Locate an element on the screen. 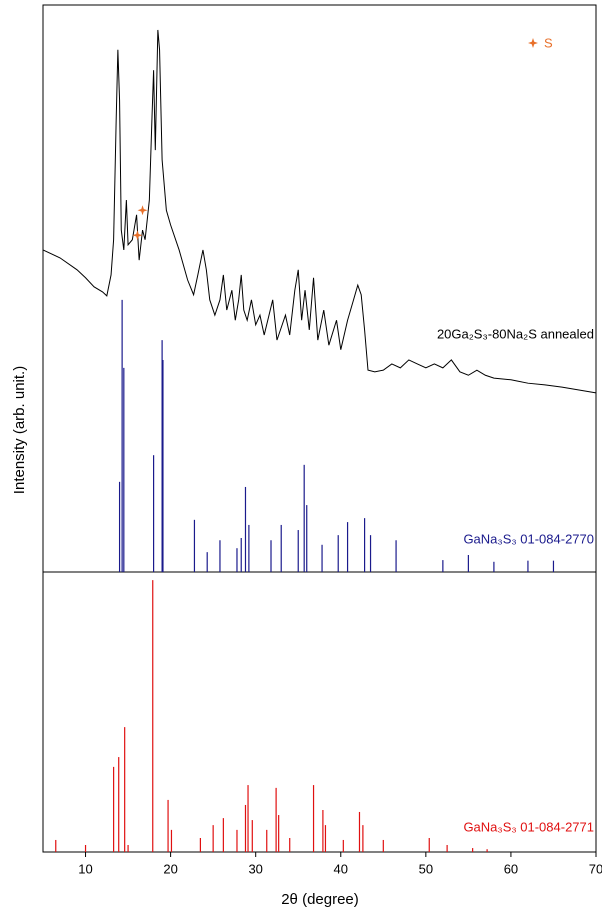 Image resolution: width=602 pixels, height=913 pixels. x-tick-label: 40 is located at coordinates (341, 868).